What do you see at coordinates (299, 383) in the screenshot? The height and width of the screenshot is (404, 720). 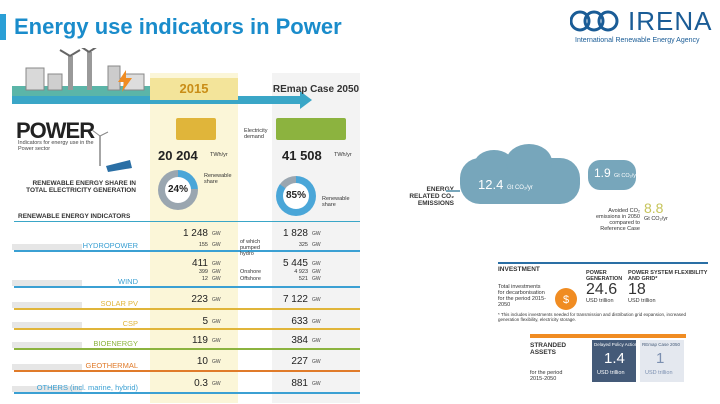 I see `row-2050-value: 881` at bounding box center [299, 383].